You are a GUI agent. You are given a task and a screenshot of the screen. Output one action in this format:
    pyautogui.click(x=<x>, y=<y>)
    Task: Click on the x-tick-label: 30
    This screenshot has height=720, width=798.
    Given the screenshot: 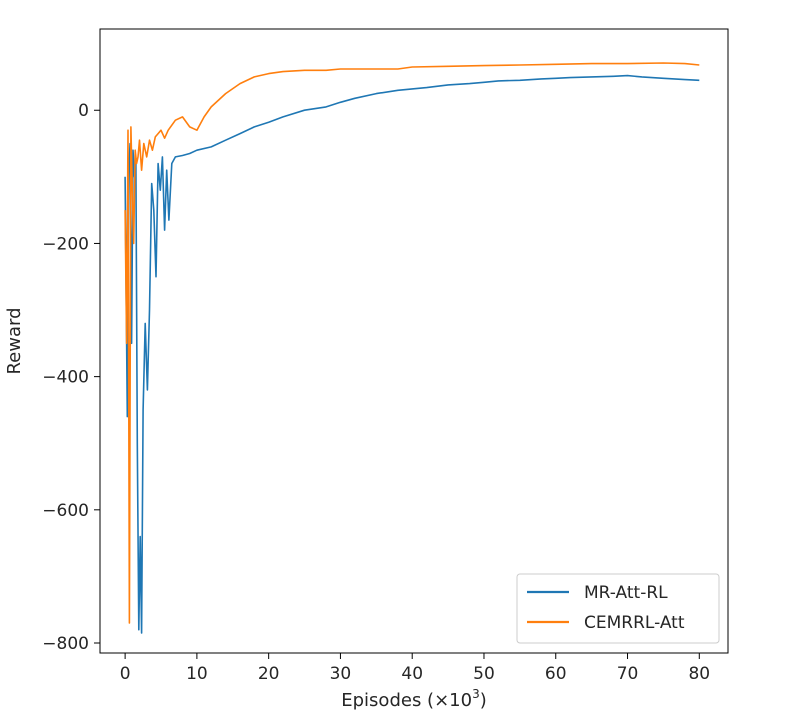 What is the action you would take?
    pyautogui.click(x=341, y=674)
    